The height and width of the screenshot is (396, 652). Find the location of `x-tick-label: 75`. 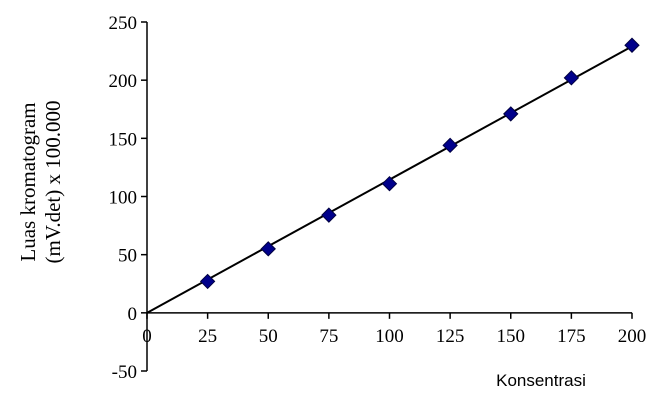

x-tick-label: 75 is located at coordinates (328, 336).